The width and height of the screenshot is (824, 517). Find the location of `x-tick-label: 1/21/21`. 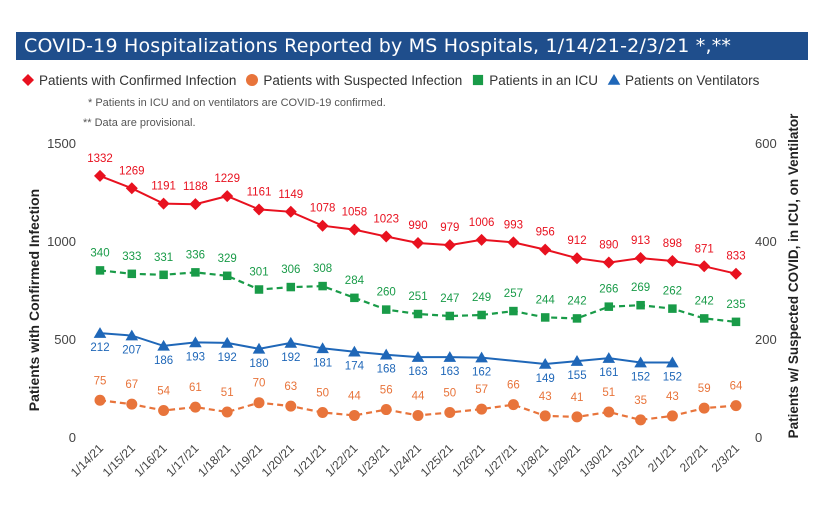

x-tick-label: 1/21/21 is located at coordinates (310, 460).